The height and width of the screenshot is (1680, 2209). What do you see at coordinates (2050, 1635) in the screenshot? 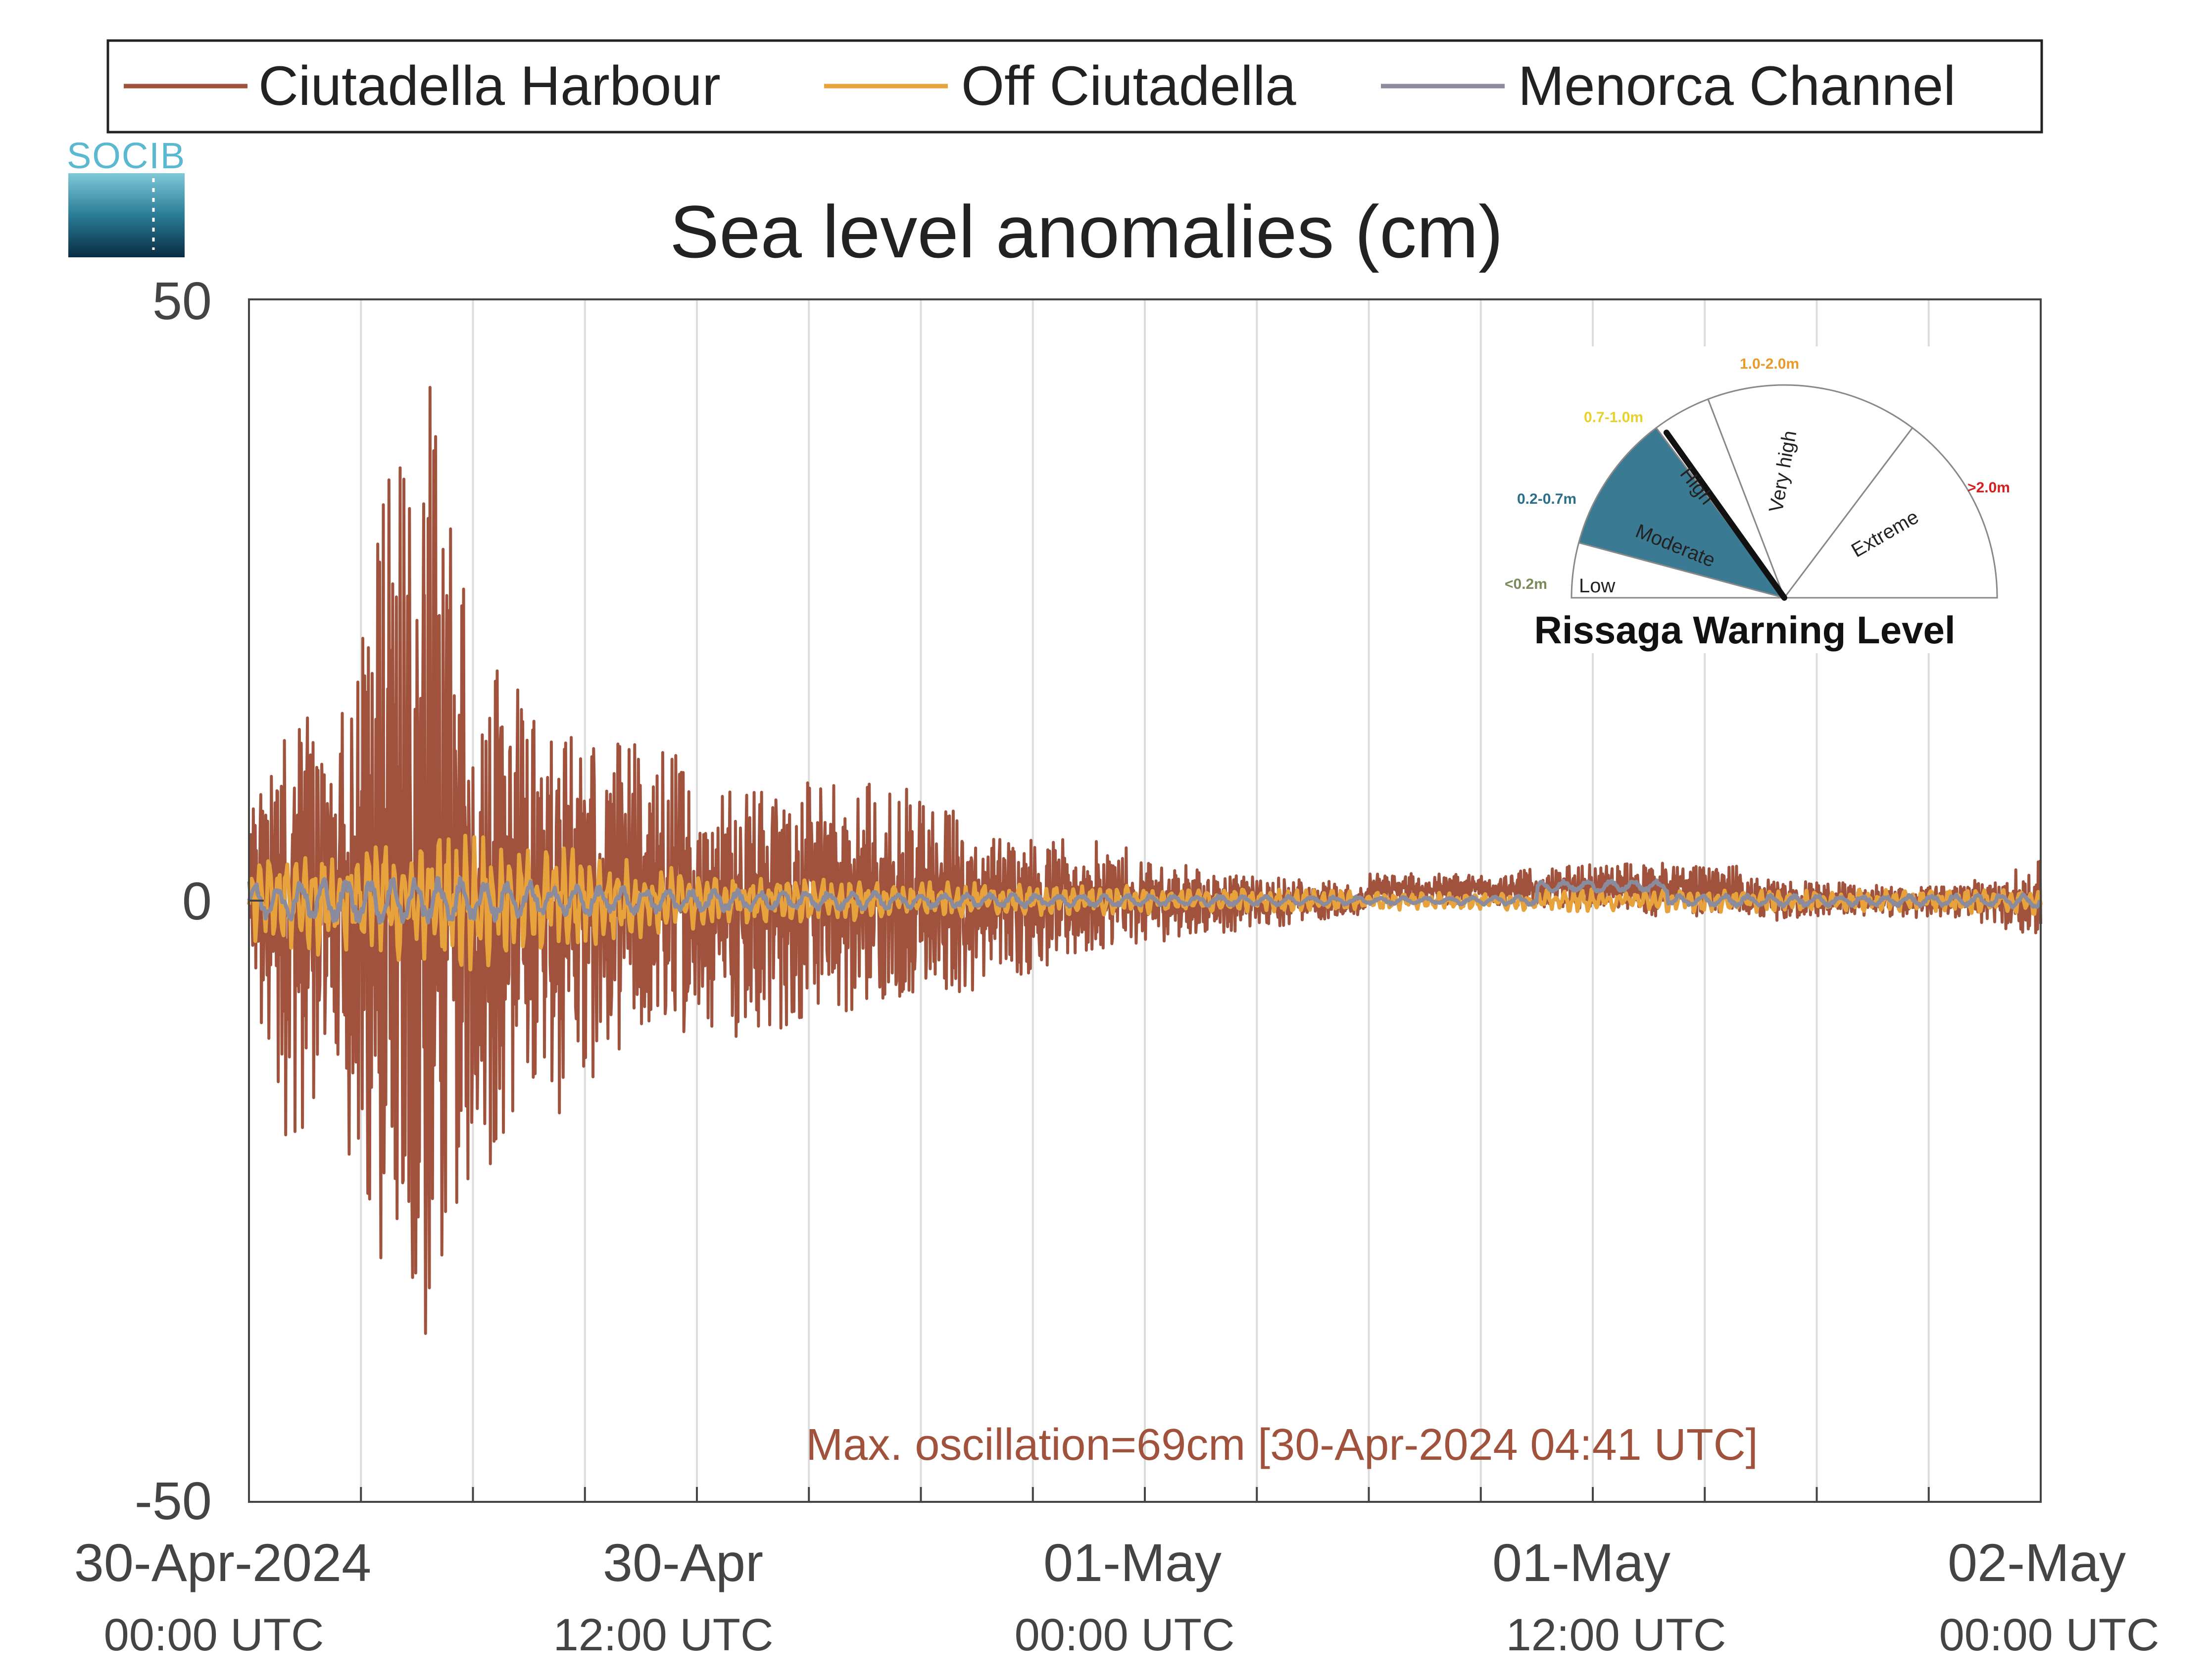
I see `x-tick-sub-48: 00:00 UTC` at bounding box center [2050, 1635].